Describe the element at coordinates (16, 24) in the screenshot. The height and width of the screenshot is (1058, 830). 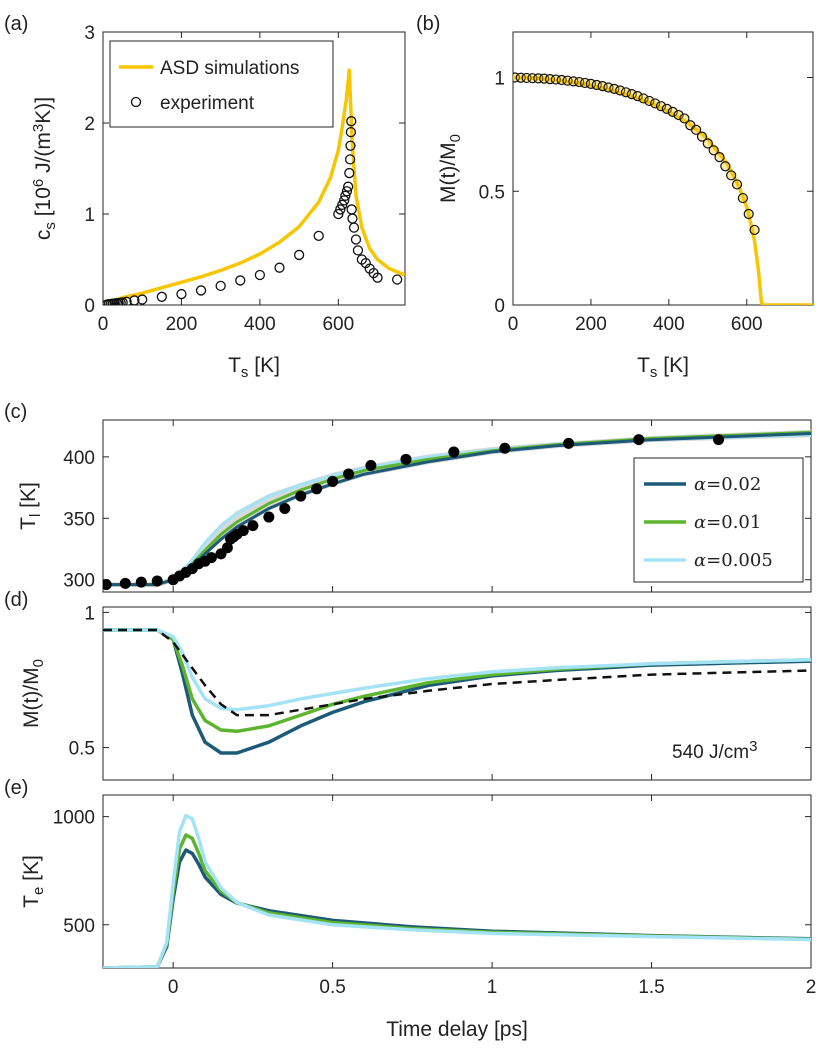
I see `panel-label: (a)` at that location.